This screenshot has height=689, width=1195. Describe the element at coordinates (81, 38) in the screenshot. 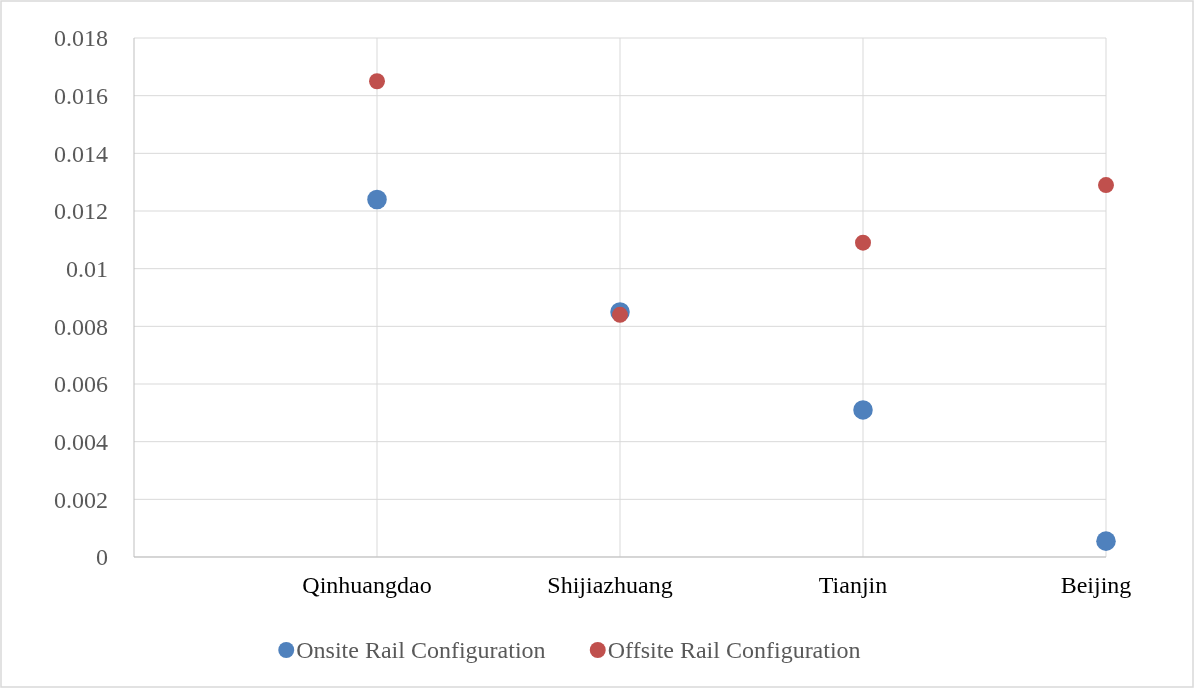

I see `y-tick-label: 0.018` at that location.